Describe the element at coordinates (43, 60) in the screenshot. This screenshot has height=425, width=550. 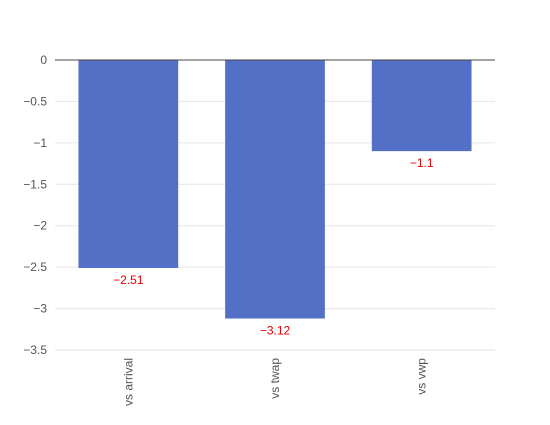
I see `y-tick-label: 0` at that location.